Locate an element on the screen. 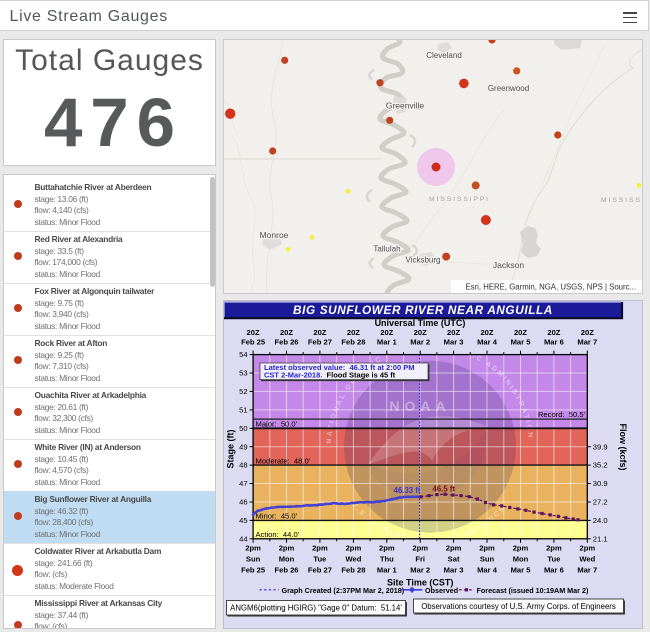 The image size is (650, 632). svg-text: 46.33 ft is located at coordinates (407, 490).